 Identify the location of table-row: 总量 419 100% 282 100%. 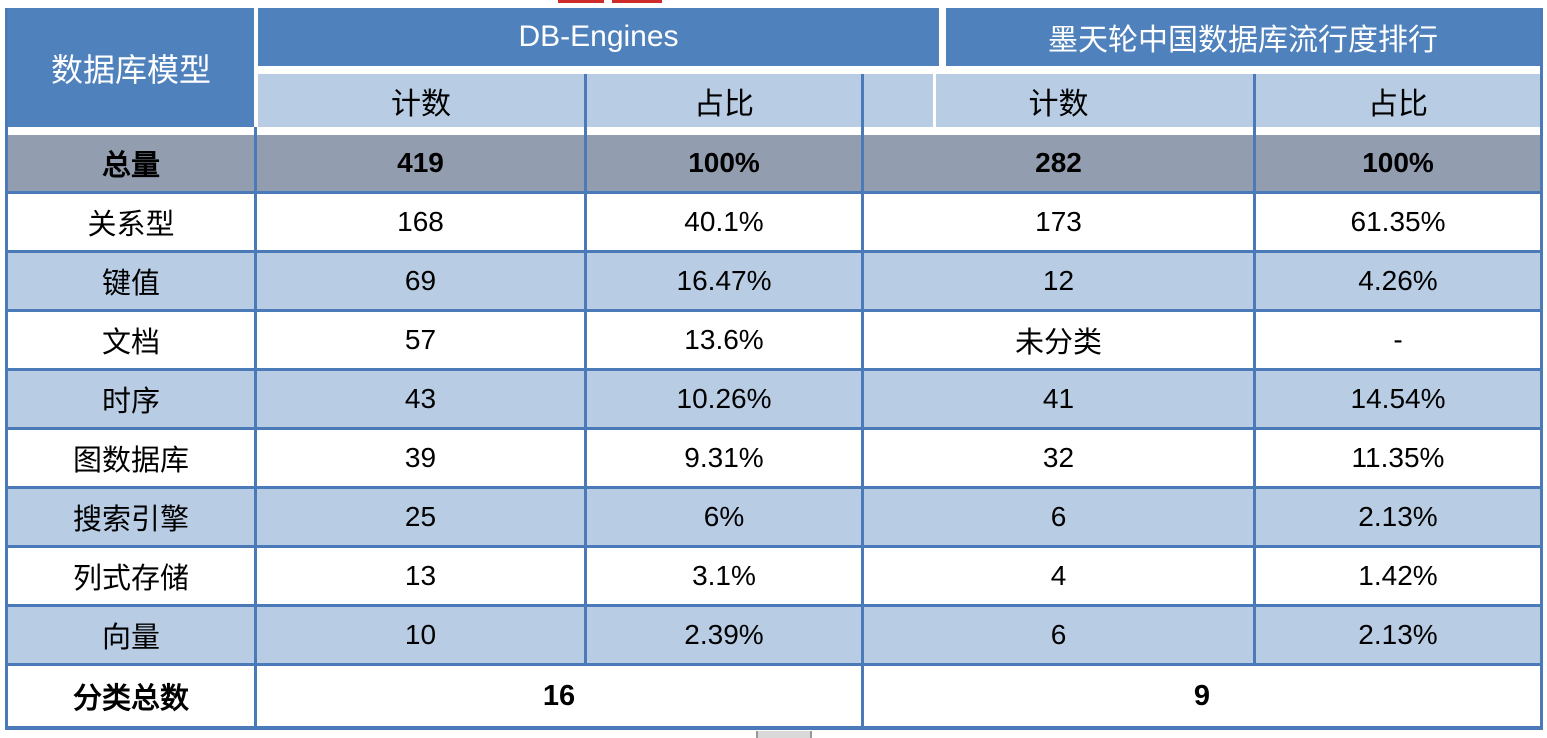
(774, 163).